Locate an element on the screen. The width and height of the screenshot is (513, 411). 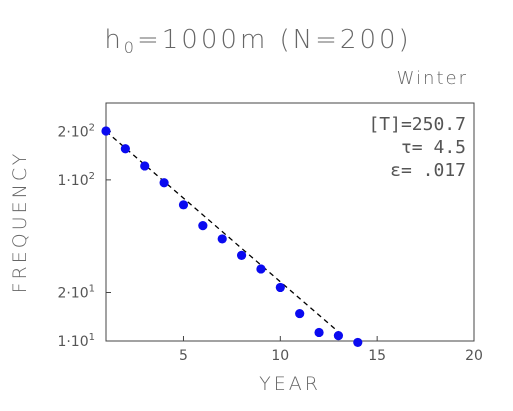
stat-annotation: τ= 4.5 is located at coordinates (433, 147).